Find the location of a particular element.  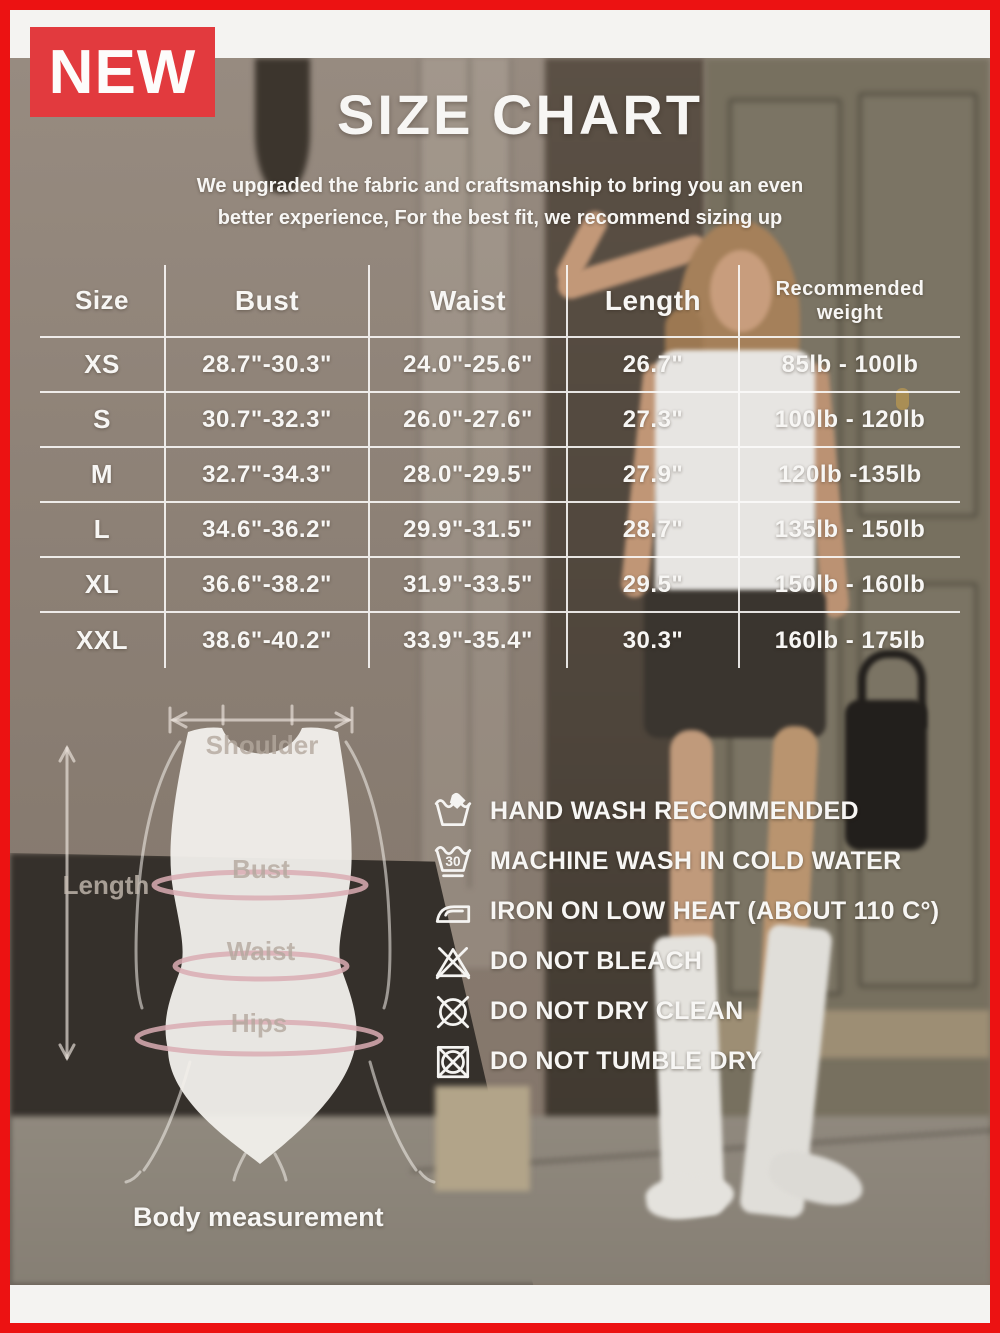

care-row: 30 MACHINE WASH IN COLD WATER is located at coordinates (712, 861).